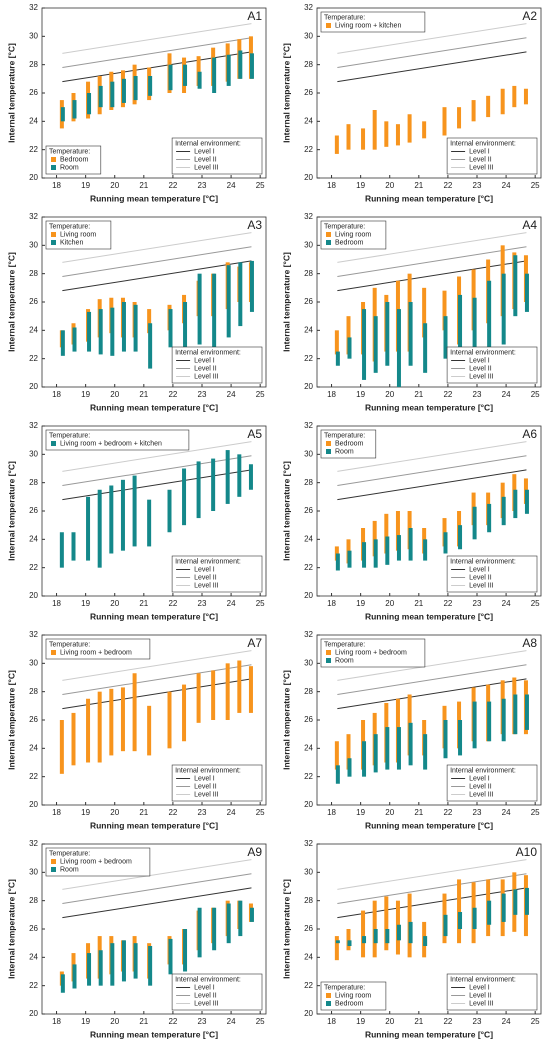 This screenshot has width=550, height=1046. What do you see at coordinates (143, 812) in the screenshot?
I see `x-tick-label: 21` at bounding box center [143, 812].